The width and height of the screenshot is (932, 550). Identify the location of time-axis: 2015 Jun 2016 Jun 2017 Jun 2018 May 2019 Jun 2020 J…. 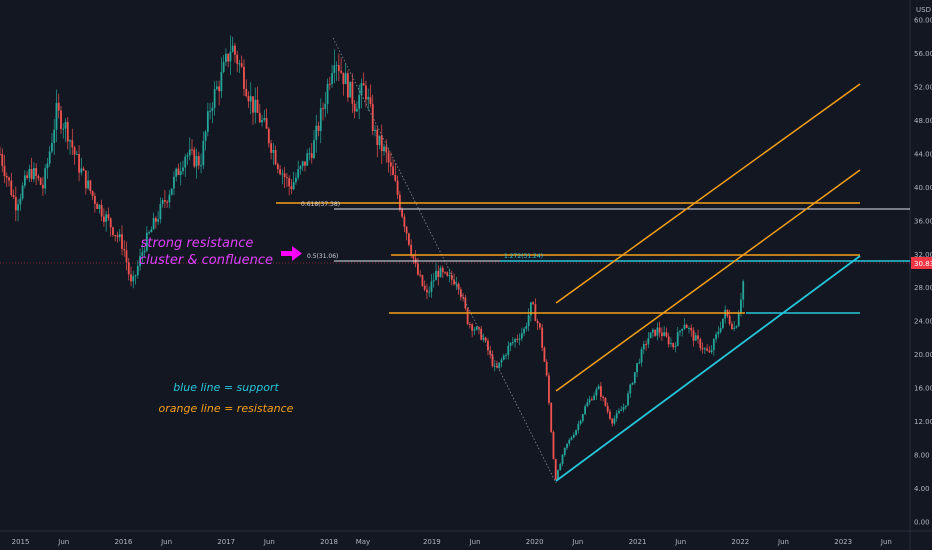
(452, 542).